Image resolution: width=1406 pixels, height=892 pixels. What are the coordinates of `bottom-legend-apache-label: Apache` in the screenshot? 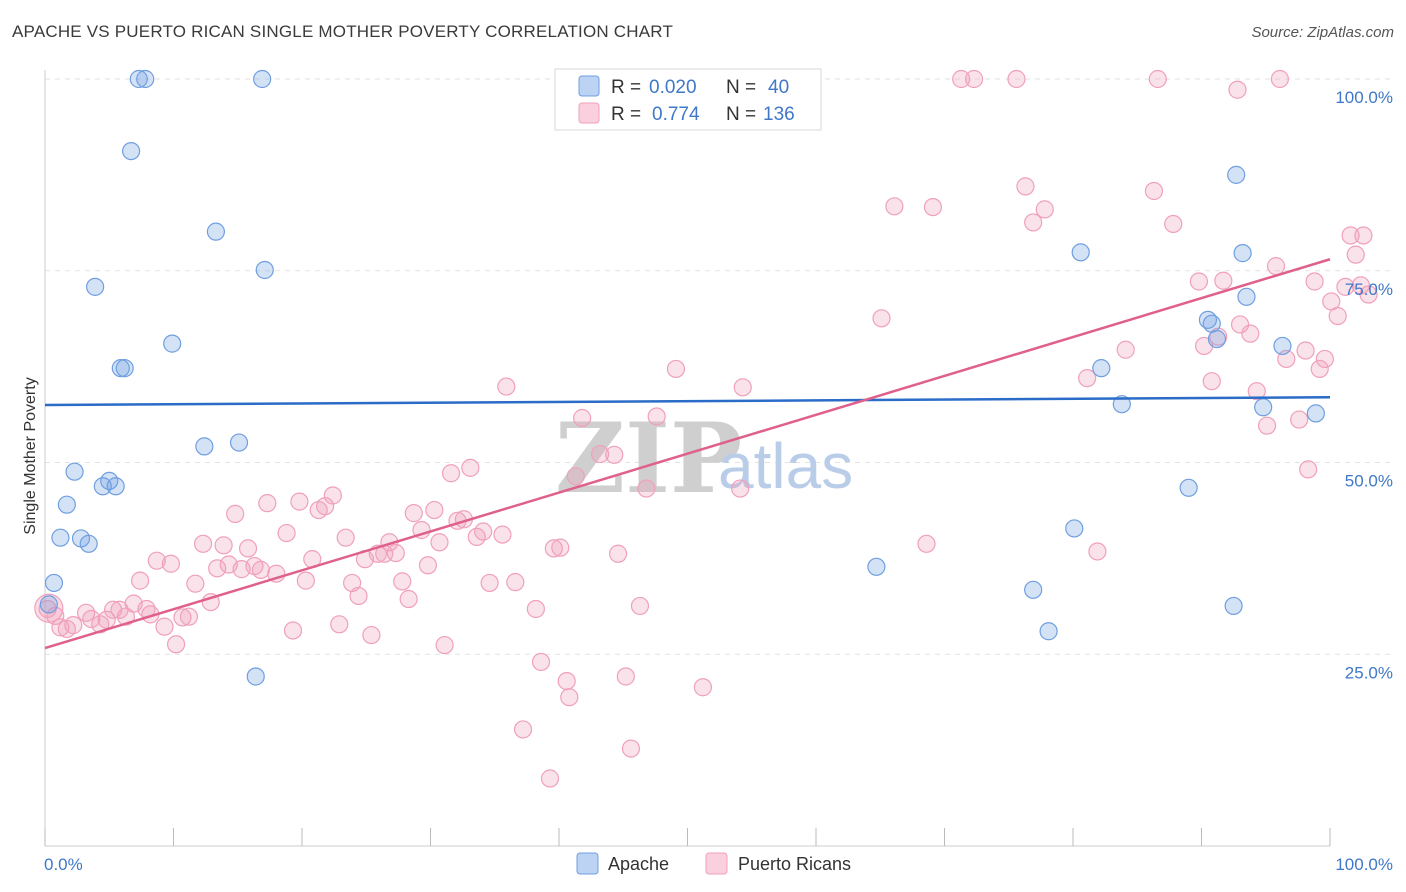 It's located at (638, 864).